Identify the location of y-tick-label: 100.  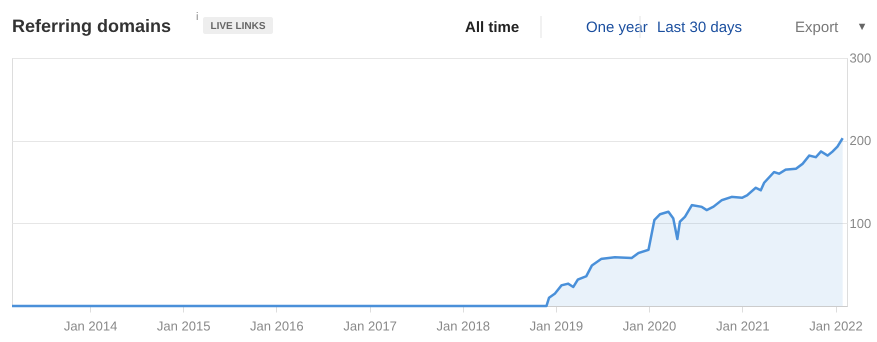
(861, 223).